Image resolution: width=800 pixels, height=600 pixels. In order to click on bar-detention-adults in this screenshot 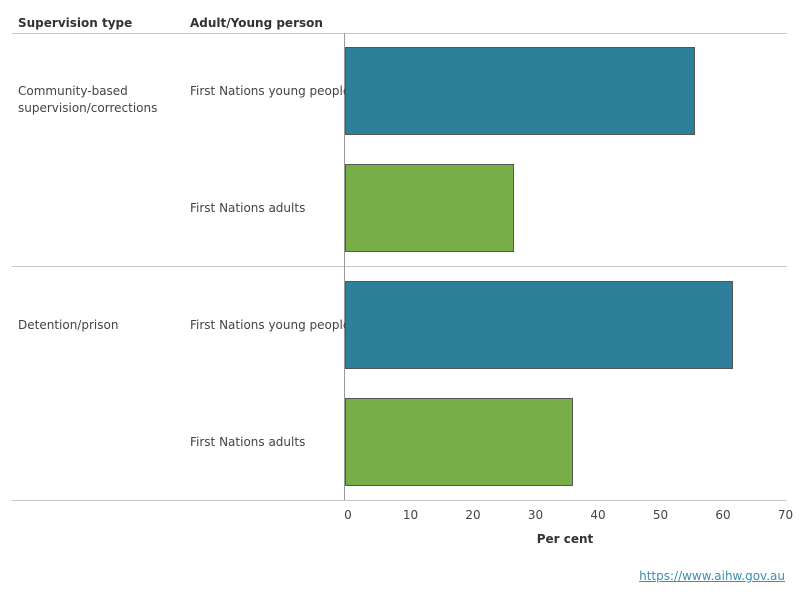, I will do `click(459, 442)`.